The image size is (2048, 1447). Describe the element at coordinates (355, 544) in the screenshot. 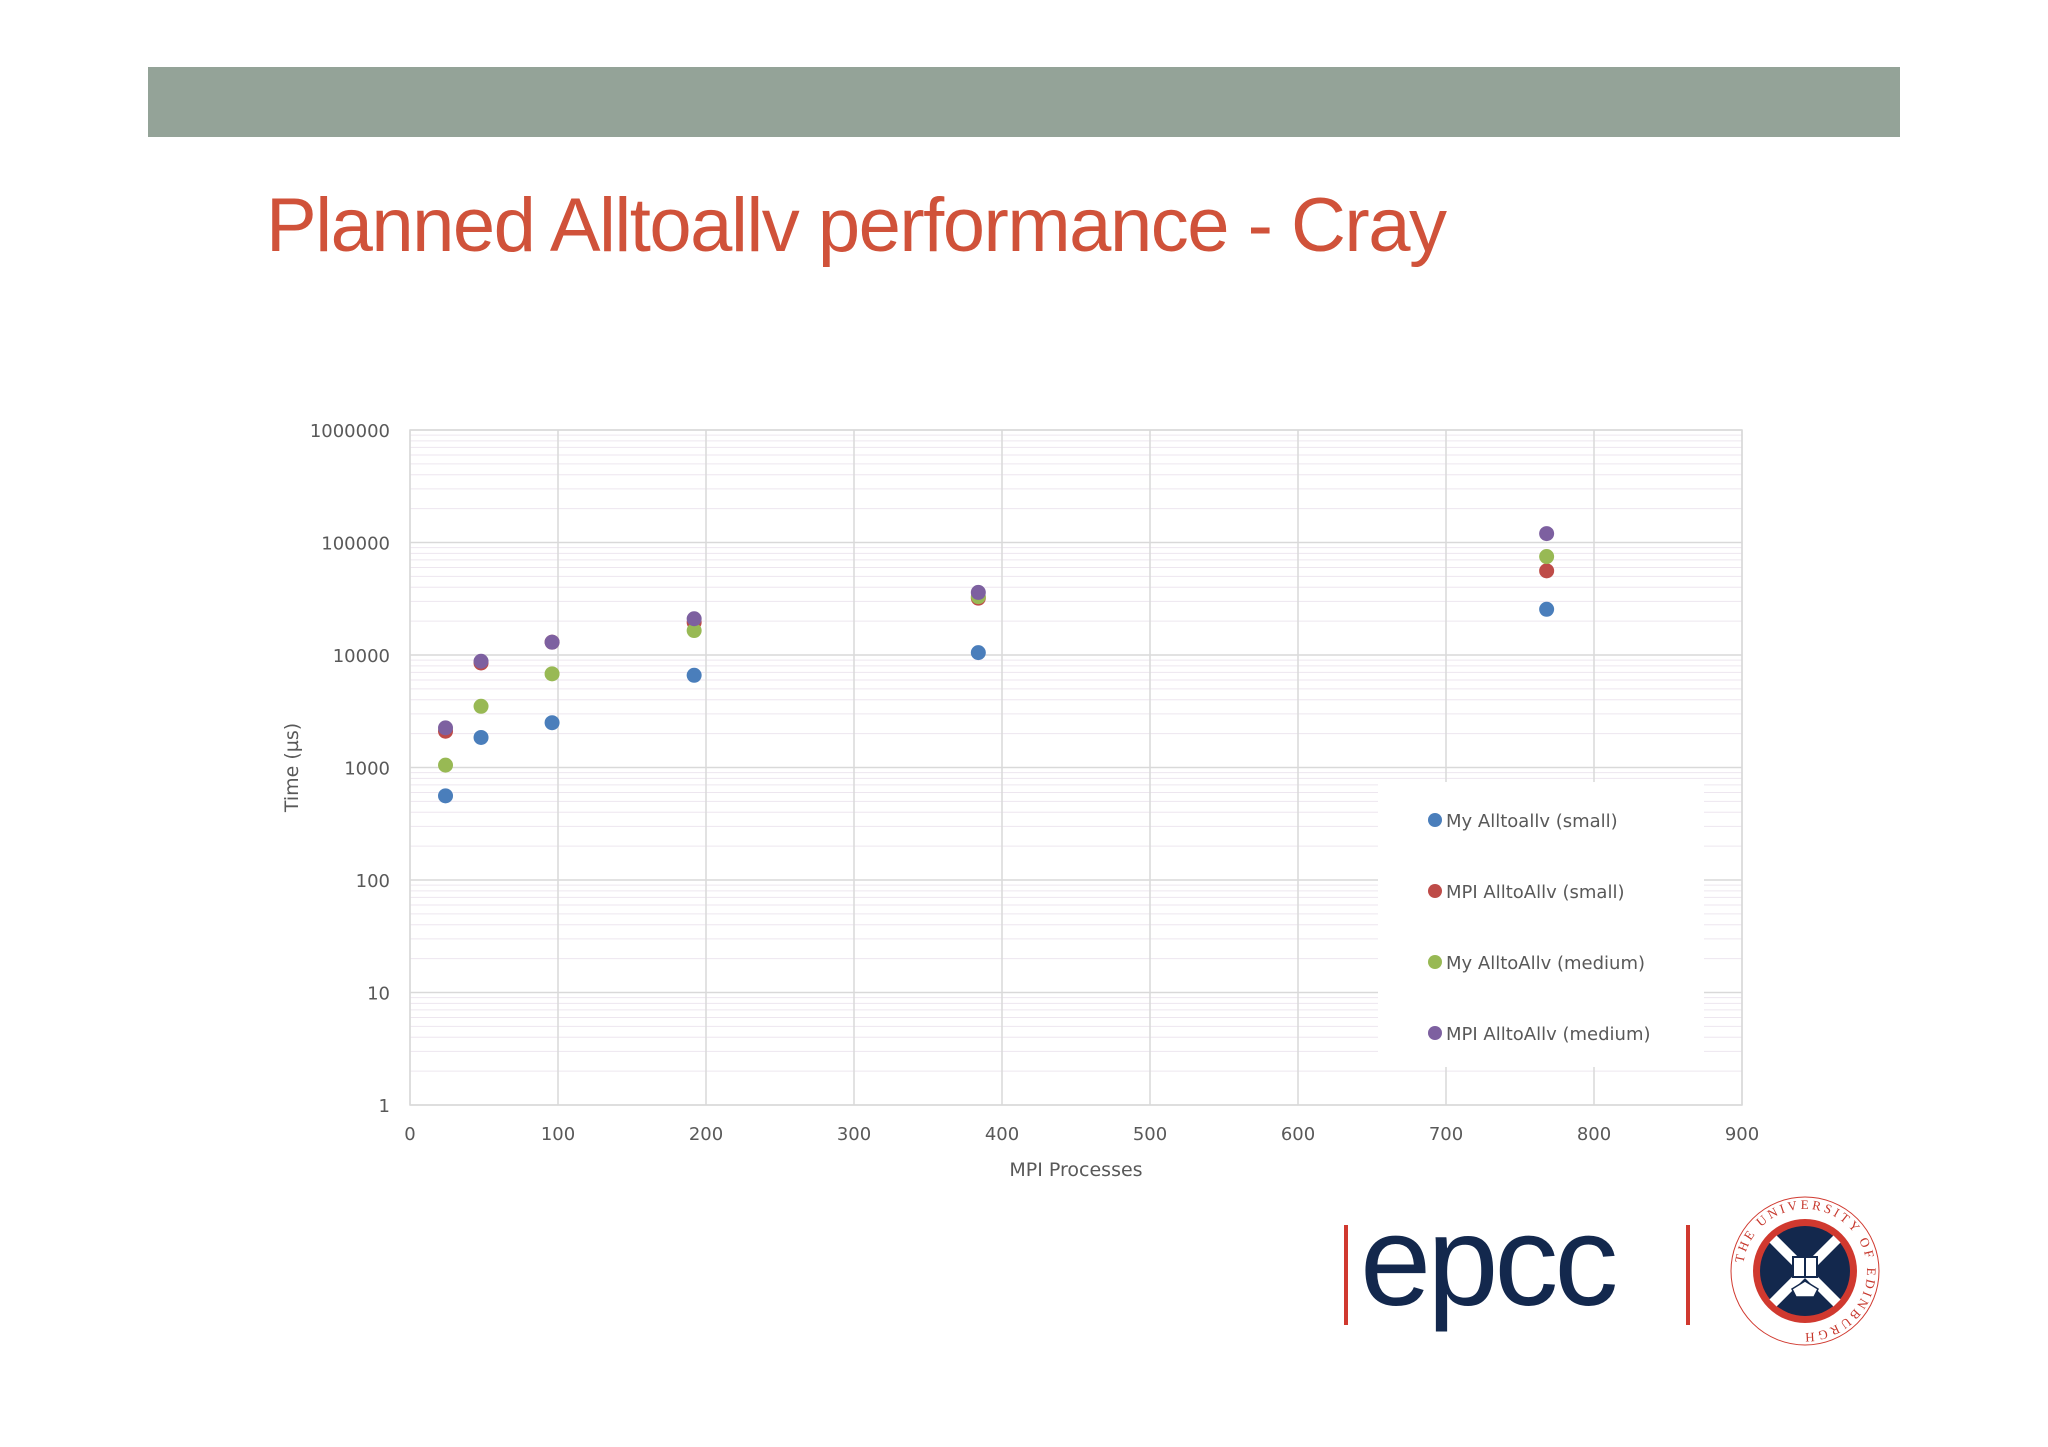

I see `y-tick-label: 100000` at that location.